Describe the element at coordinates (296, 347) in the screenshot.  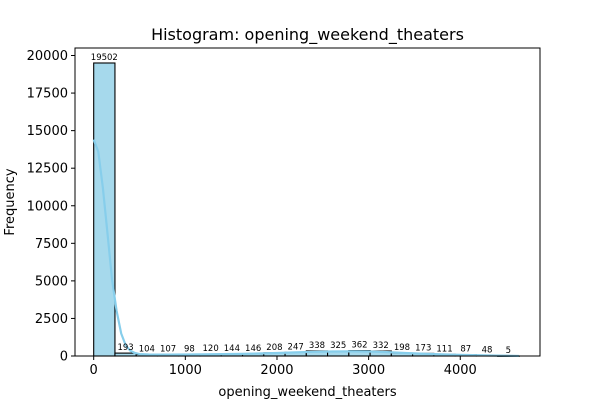
I see `bar-data-label: 247` at that location.